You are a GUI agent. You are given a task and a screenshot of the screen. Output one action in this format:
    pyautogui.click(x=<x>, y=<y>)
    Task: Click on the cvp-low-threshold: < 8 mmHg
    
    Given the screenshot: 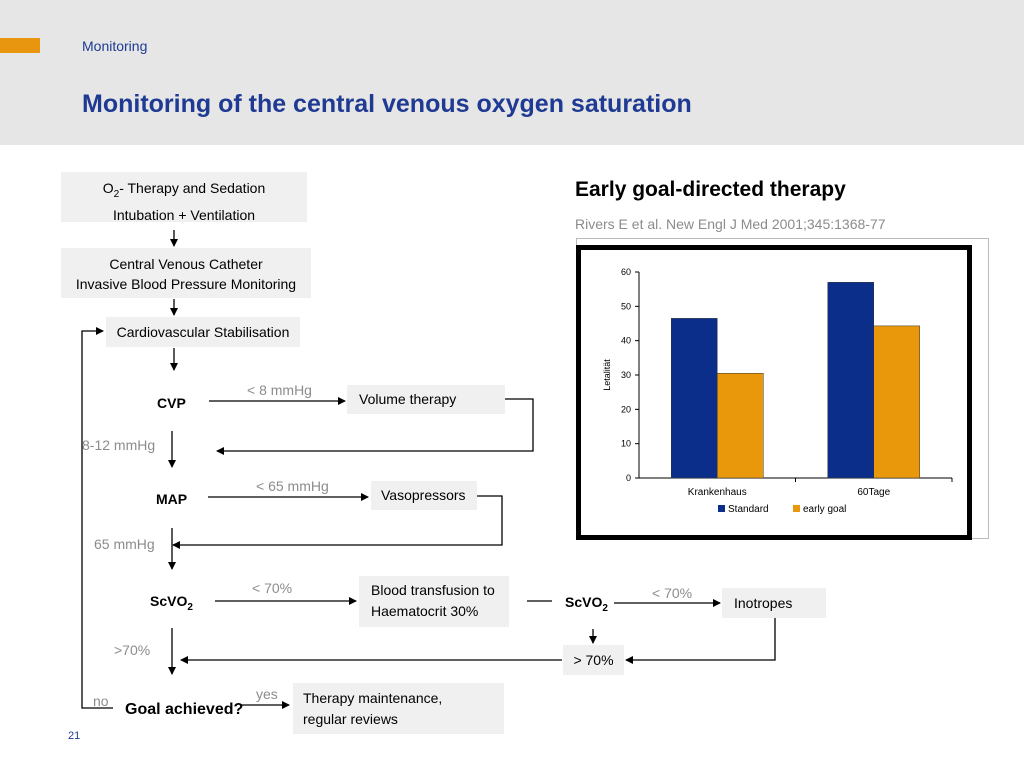 What is the action you would take?
    pyautogui.click(x=279, y=390)
    